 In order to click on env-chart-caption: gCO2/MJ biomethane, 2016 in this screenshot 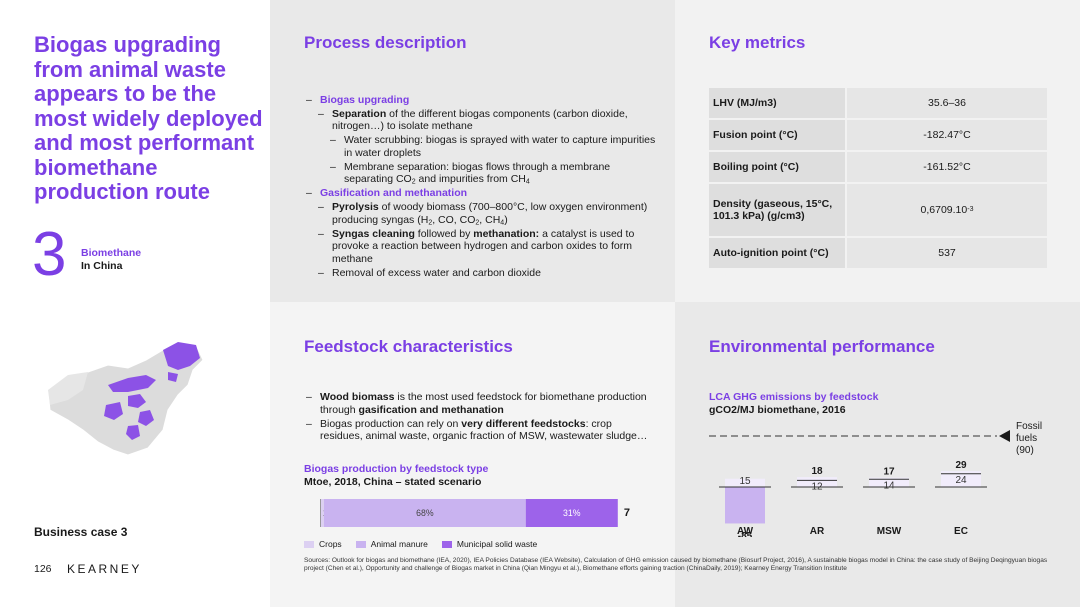, I will do `click(777, 410)`.